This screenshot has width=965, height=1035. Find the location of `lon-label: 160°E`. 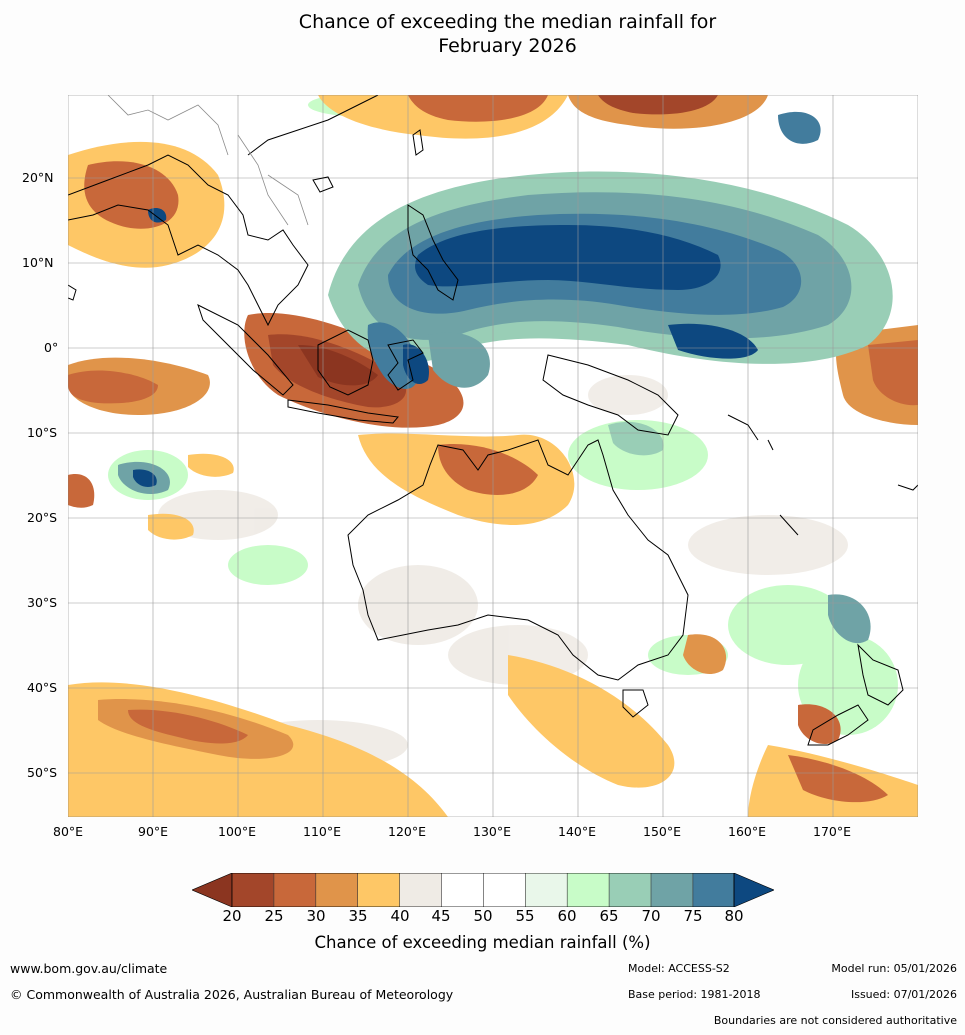

lon-label: 160°E is located at coordinates (747, 831).